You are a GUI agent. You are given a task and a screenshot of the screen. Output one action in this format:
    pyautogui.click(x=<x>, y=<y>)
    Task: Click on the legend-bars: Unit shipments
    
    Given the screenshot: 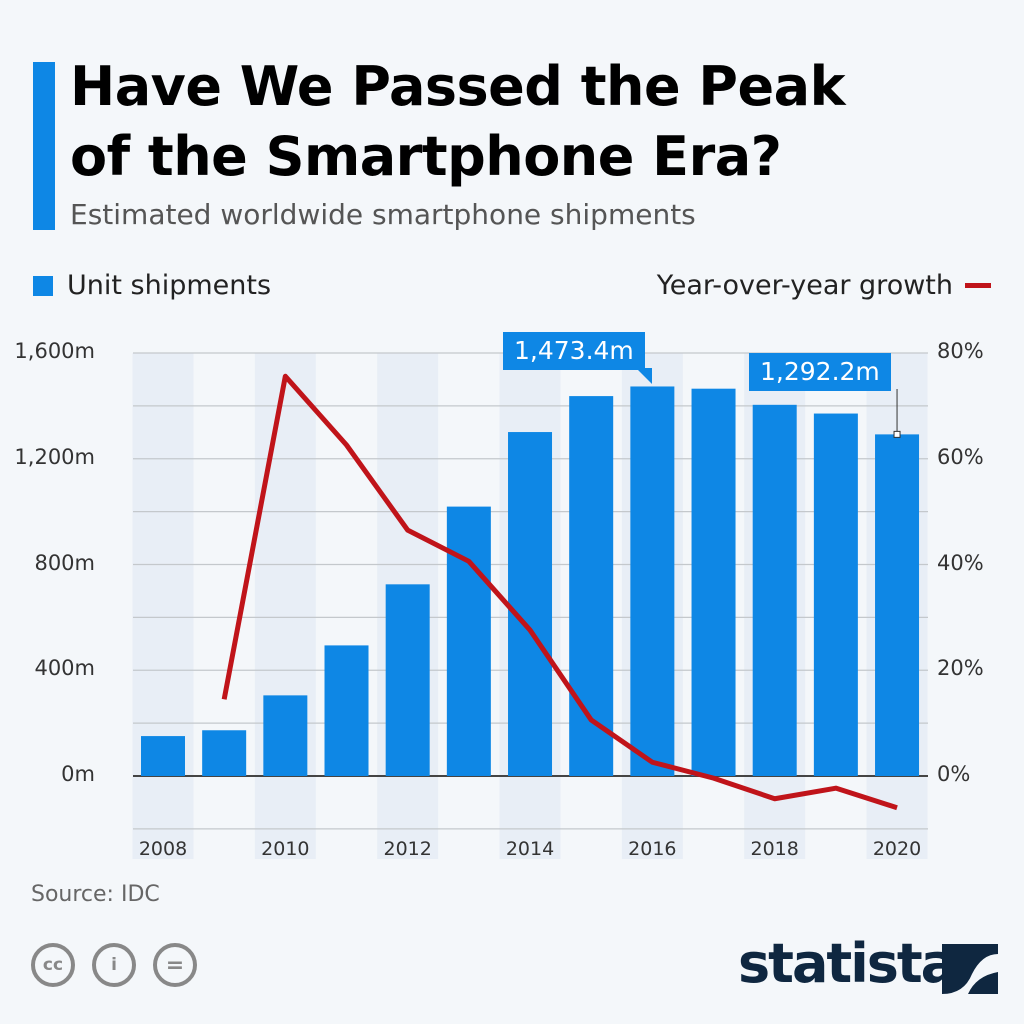 What is the action you would take?
    pyautogui.click(x=152, y=285)
    